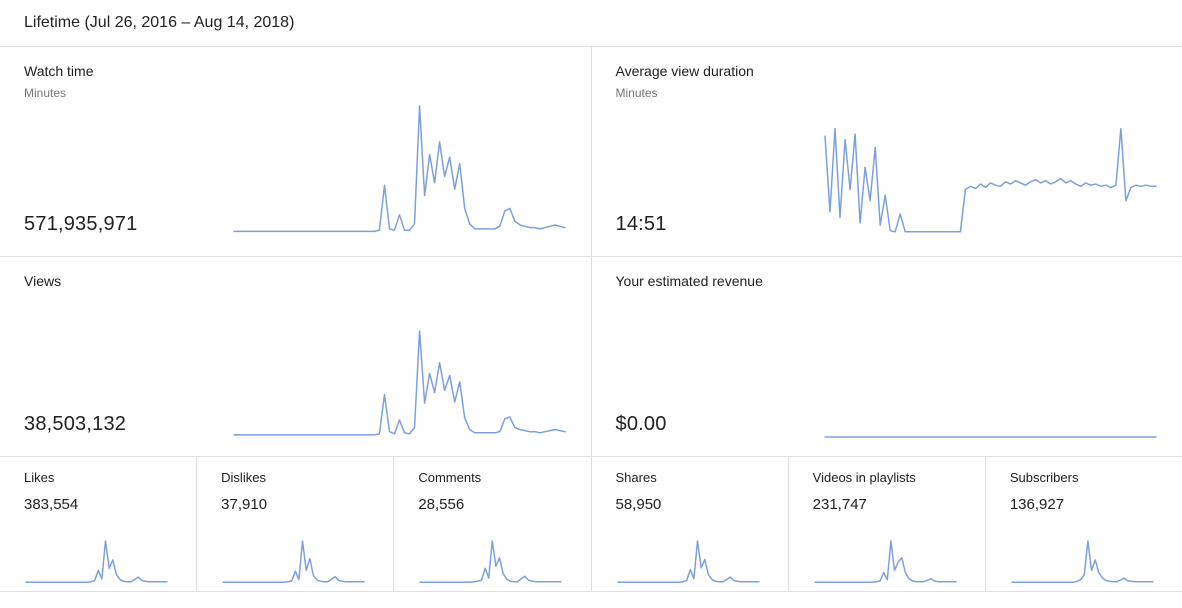 The height and width of the screenshot is (608, 1182). What do you see at coordinates (43, 281) in the screenshot?
I see `views-title: Views` at bounding box center [43, 281].